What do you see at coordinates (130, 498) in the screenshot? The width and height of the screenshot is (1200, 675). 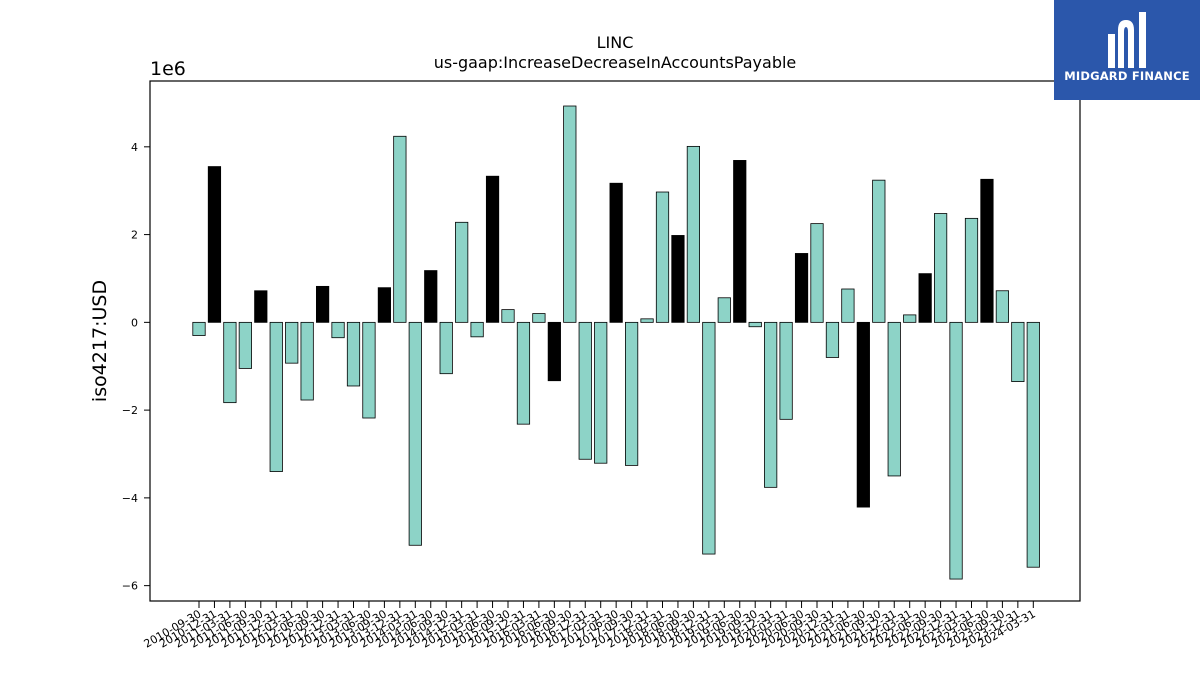 I see `y-tick-label: −4` at bounding box center [130, 498].